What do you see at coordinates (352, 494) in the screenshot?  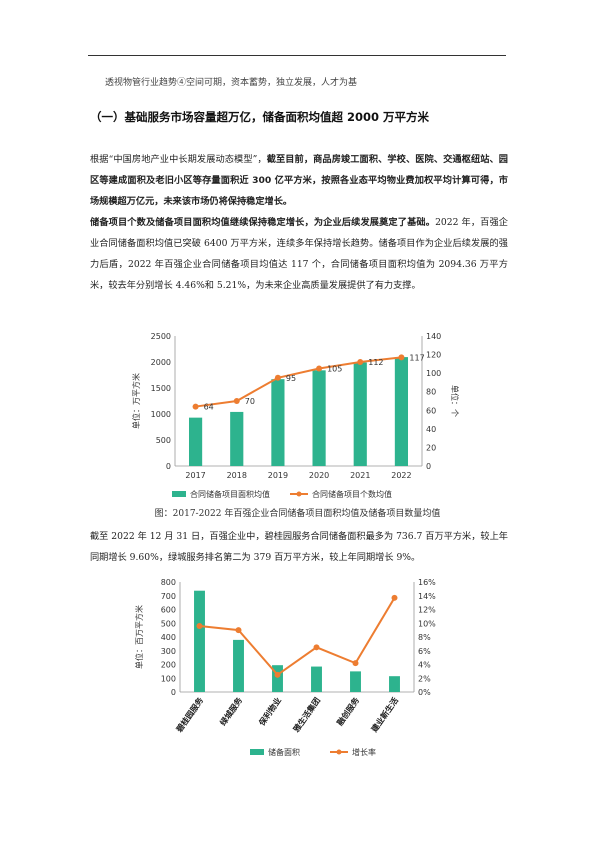 I see `legend-line-label: 合同储备项目个数均值` at bounding box center [352, 494].